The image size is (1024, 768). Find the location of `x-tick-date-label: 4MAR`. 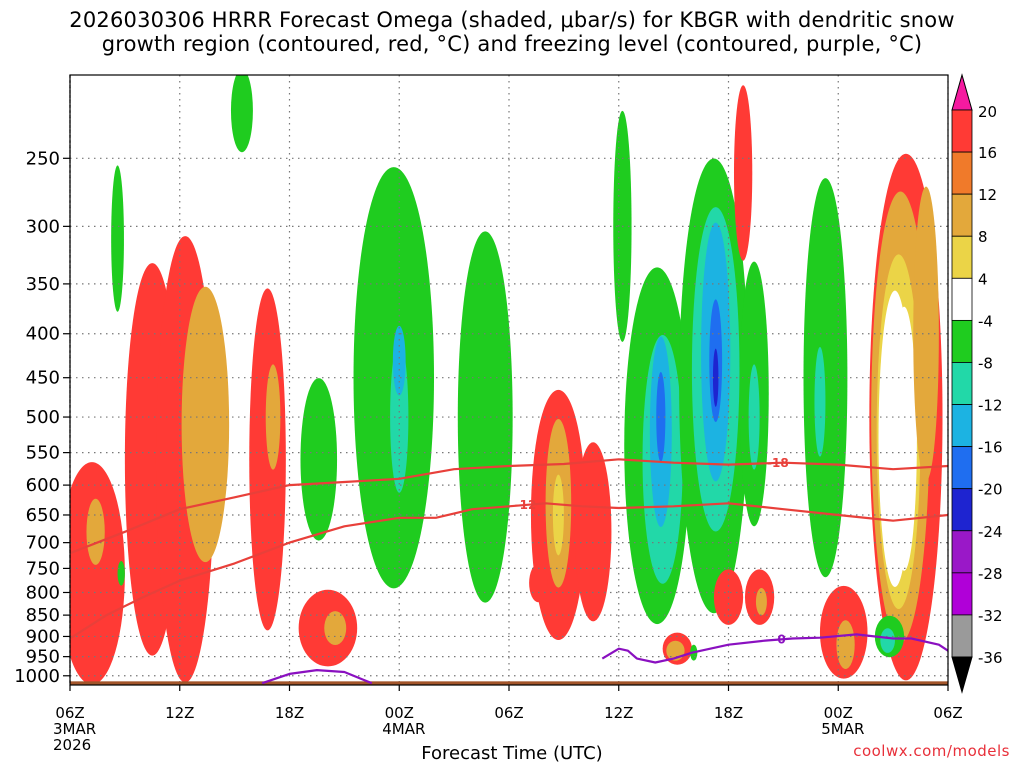

x-tick-date-label: 4MAR is located at coordinates (403, 729).